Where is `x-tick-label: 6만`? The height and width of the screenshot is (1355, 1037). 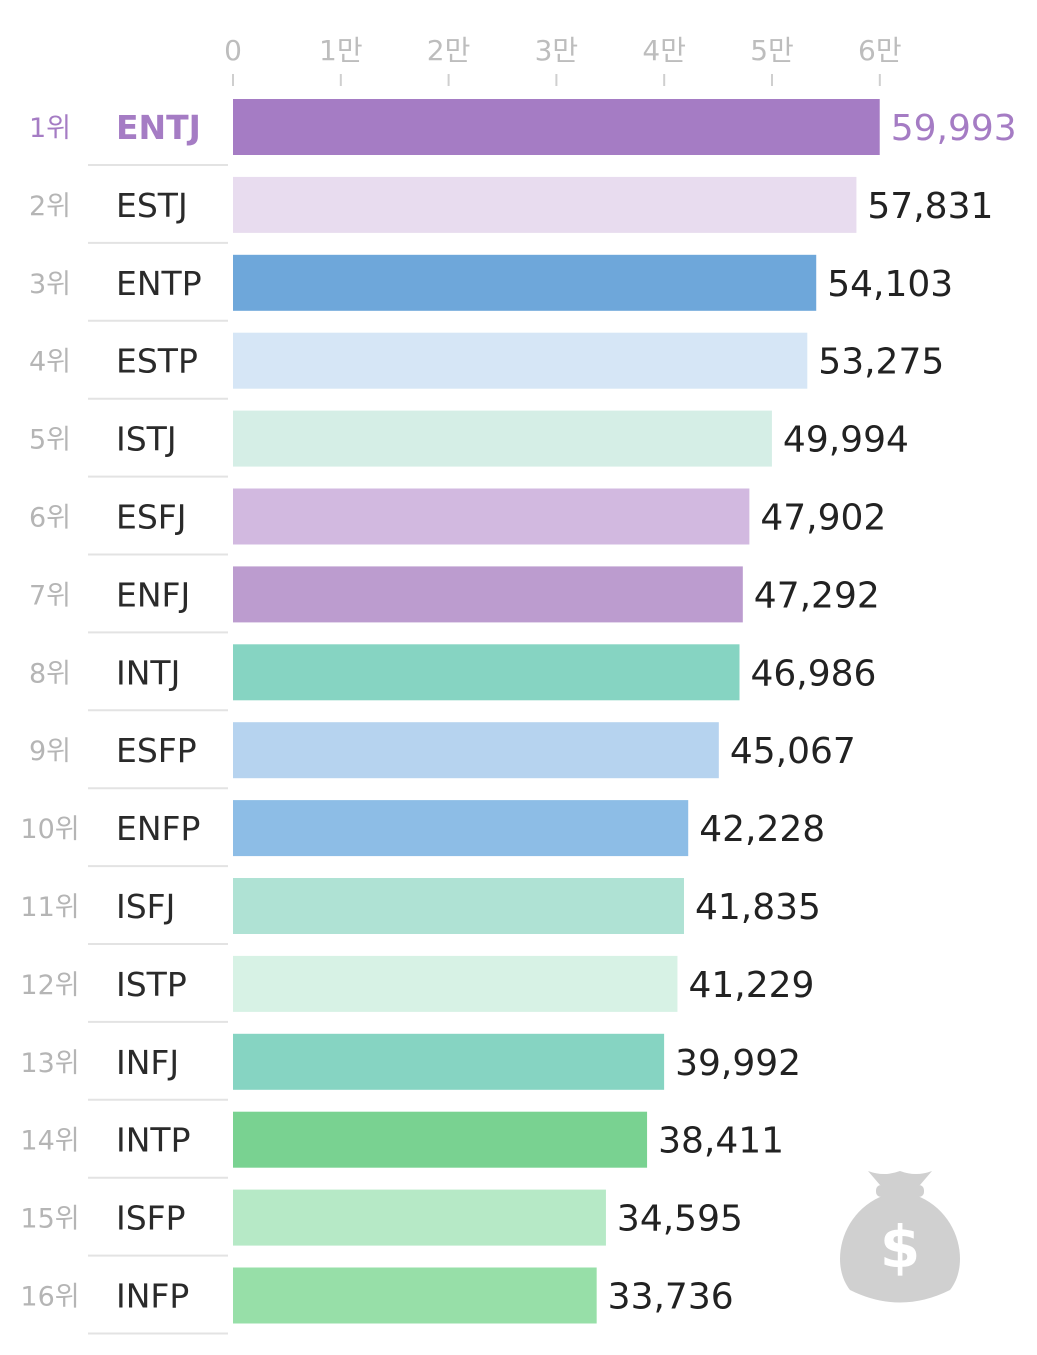
x-tick-label: 6만 is located at coordinates (880, 50).